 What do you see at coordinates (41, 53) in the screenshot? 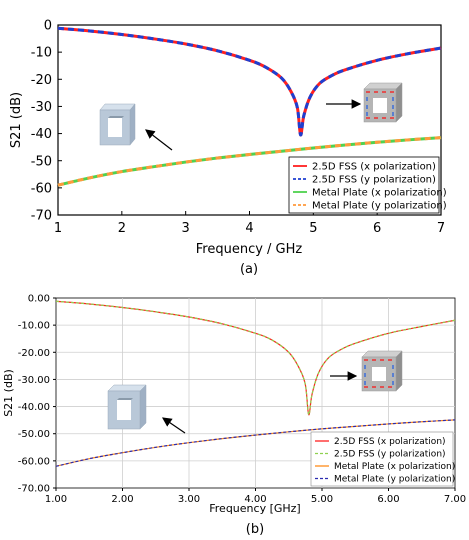
I see `y-tick-label: -10` at bounding box center [41, 53].